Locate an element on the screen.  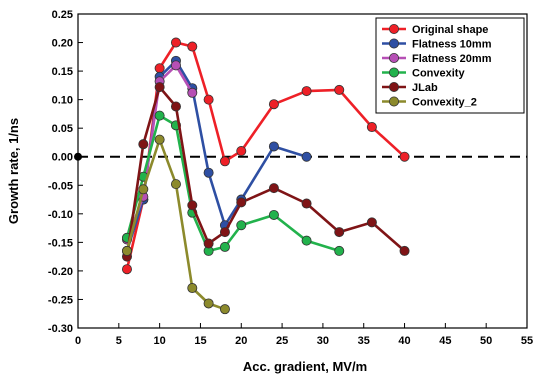
y-tick-label: 0.05 is located at coordinates (62, 129).